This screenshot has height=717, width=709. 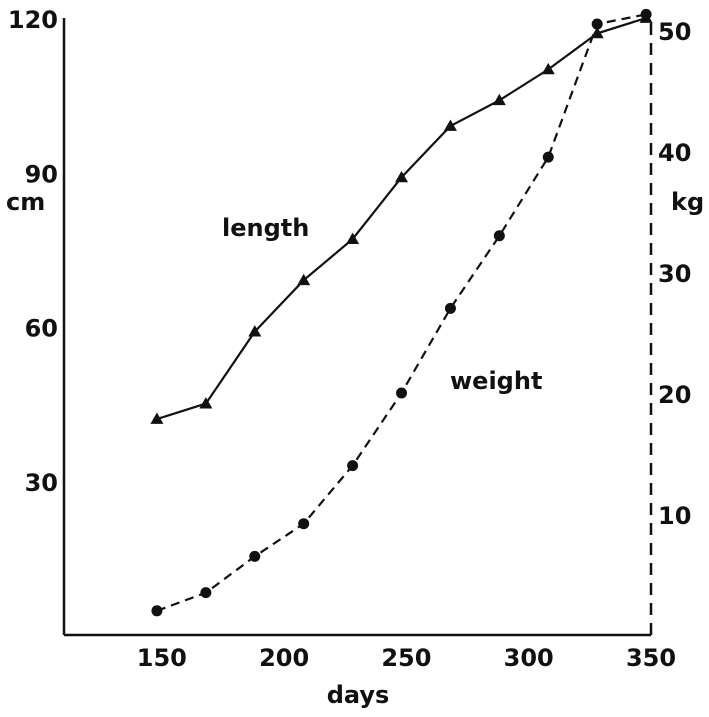 I want to click on x-tick-labels: 150 200 250 300 350, so click(x=406, y=658).